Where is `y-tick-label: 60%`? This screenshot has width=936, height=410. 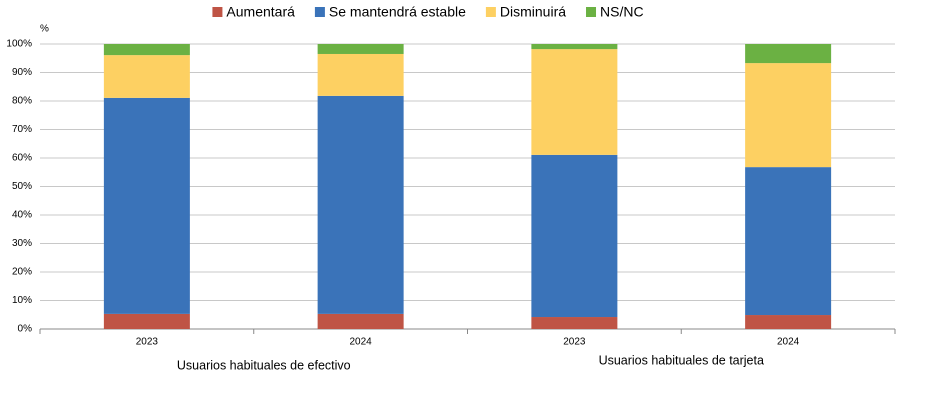 y-tick-label: 60% is located at coordinates (22, 158).